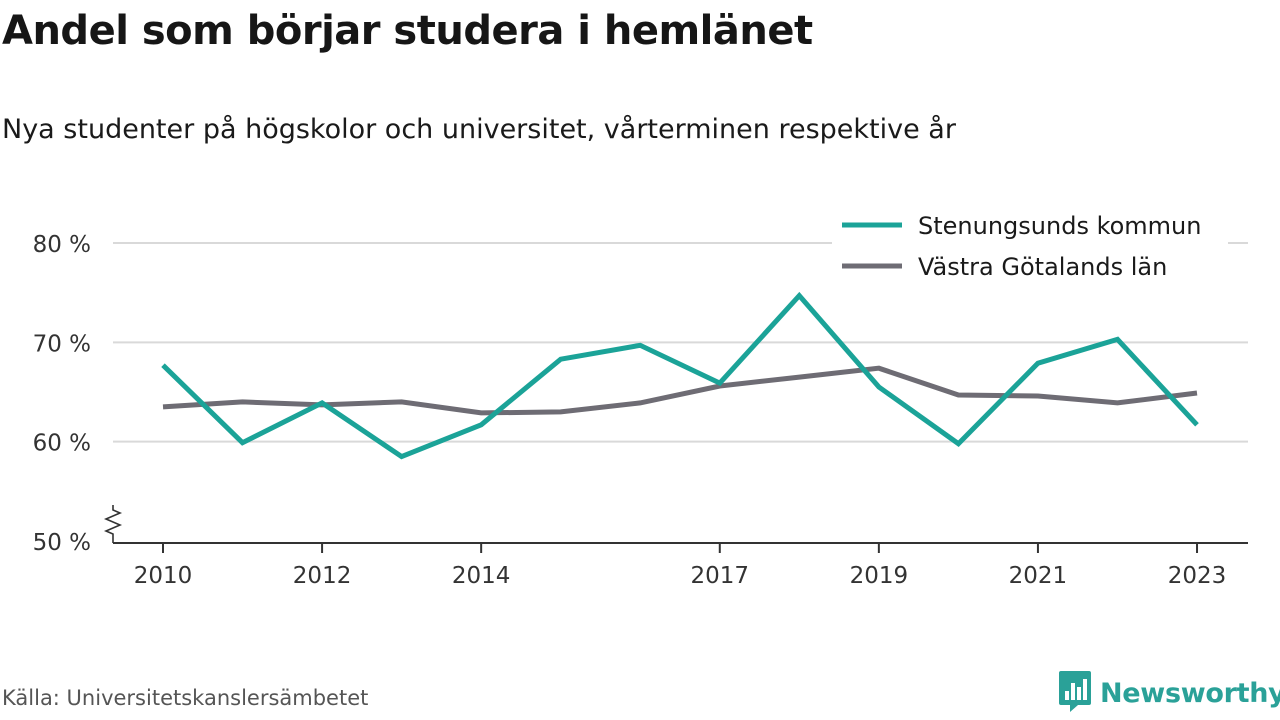  Describe the element at coordinates (879, 576) in the screenshot. I see `x-tick-label: 2019` at that location.